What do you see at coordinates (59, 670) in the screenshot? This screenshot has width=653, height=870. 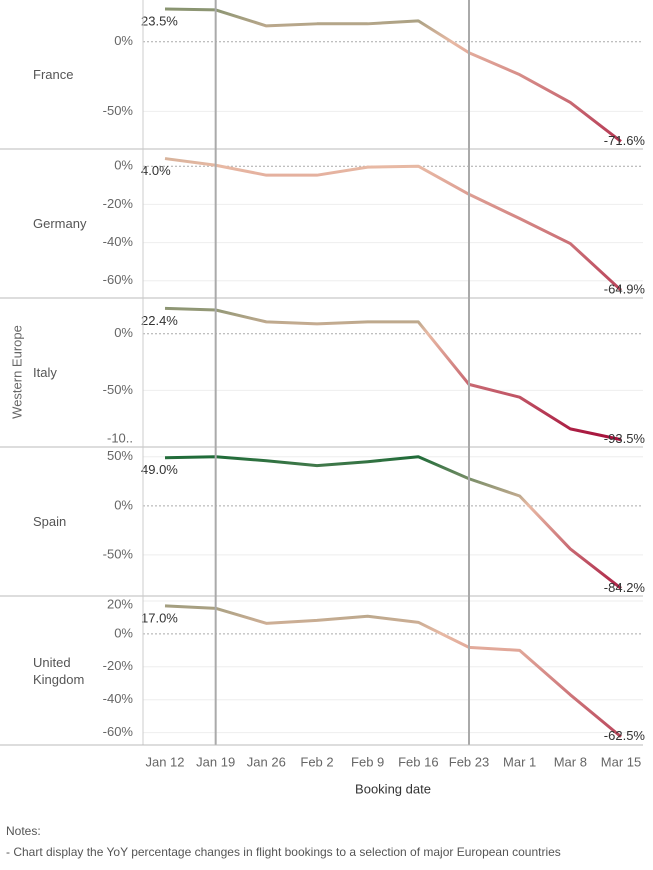 I see `panel-label: United Kingdom` at bounding box center [59, 670].